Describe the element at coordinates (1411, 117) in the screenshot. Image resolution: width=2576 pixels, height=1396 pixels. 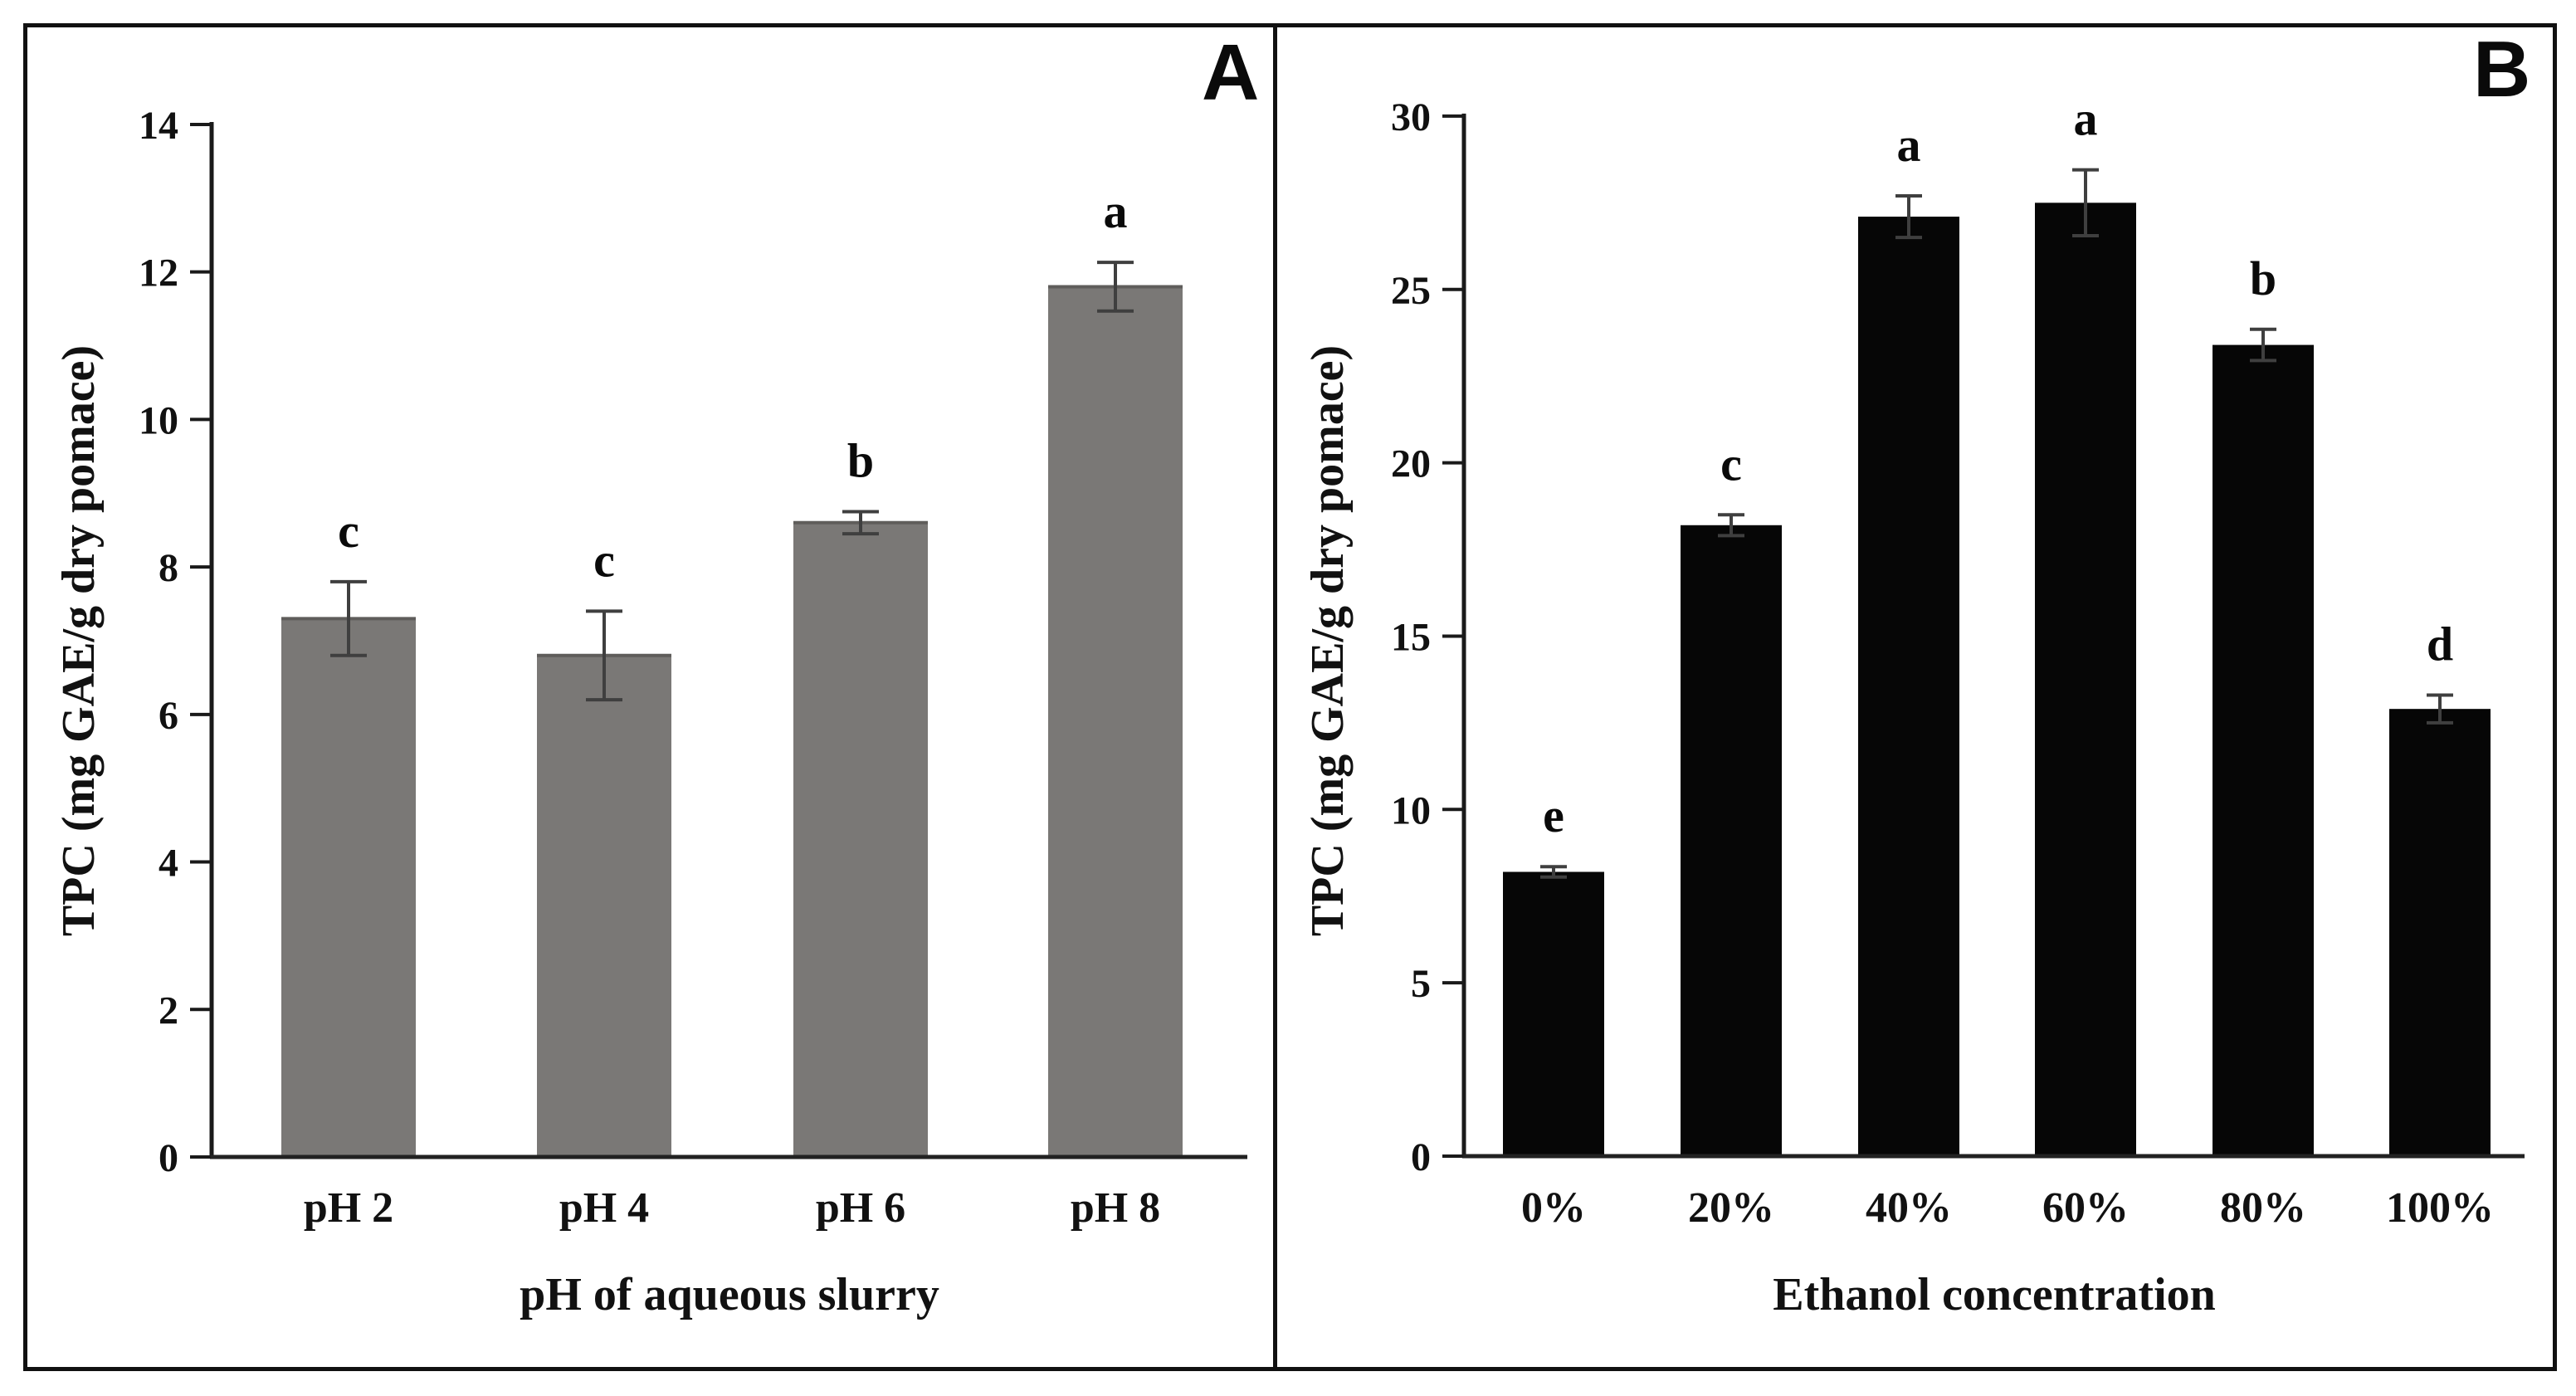
I see `y-tick-label: 30` at that location.